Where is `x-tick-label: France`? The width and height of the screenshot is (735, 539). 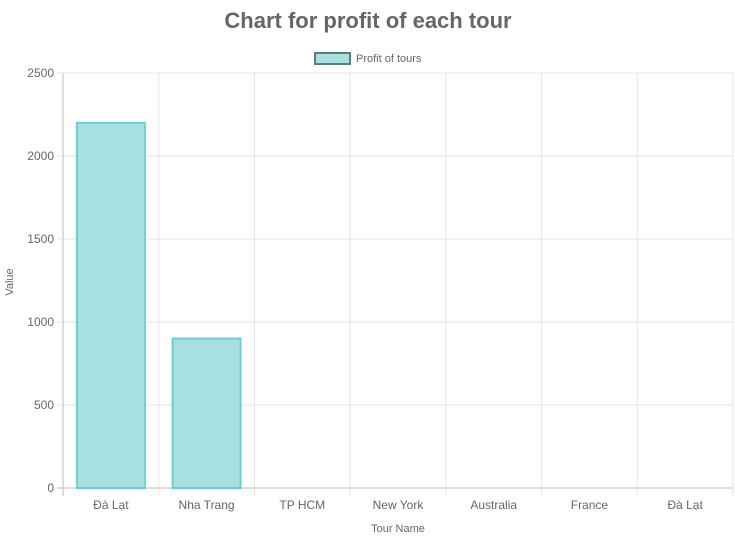
x-tick-label: France is located at coordinates (590, 505).